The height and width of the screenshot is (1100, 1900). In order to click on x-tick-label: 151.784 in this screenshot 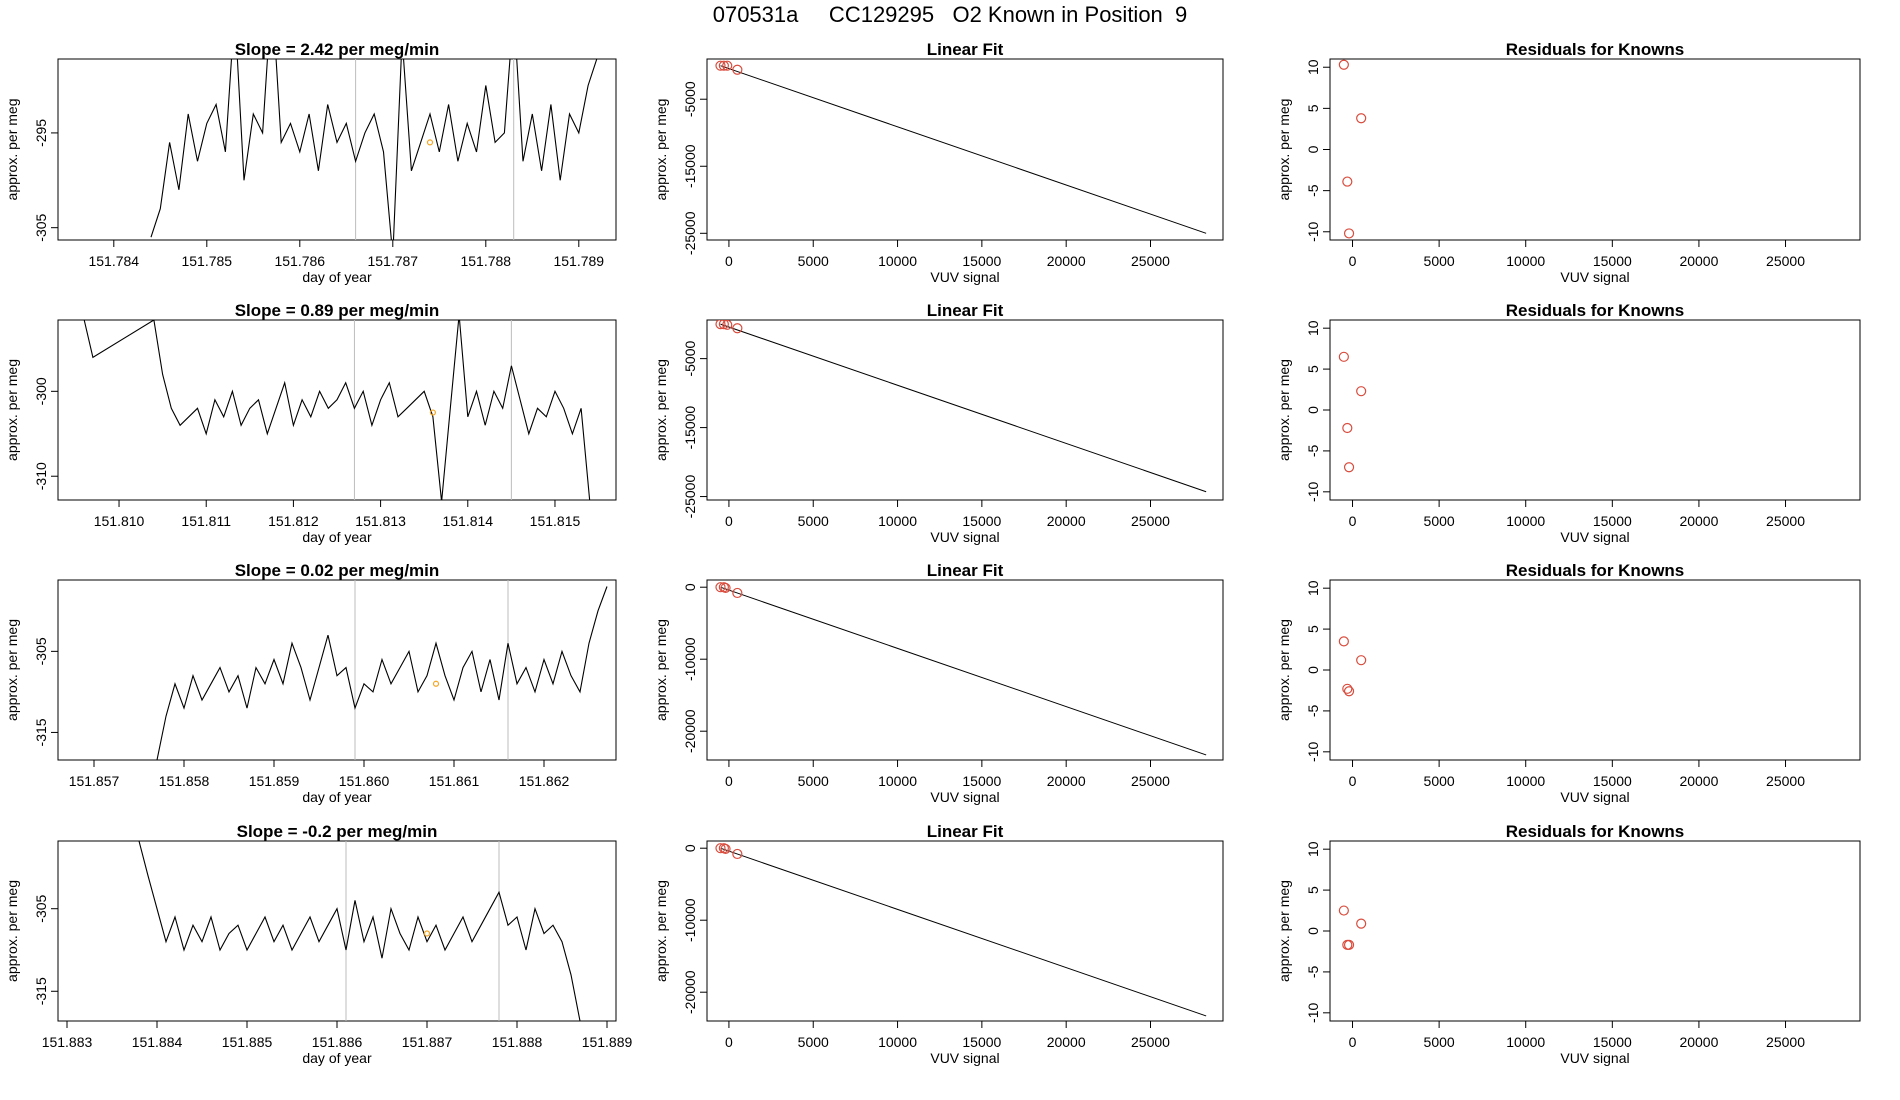, I will do `click(113, 261)`.